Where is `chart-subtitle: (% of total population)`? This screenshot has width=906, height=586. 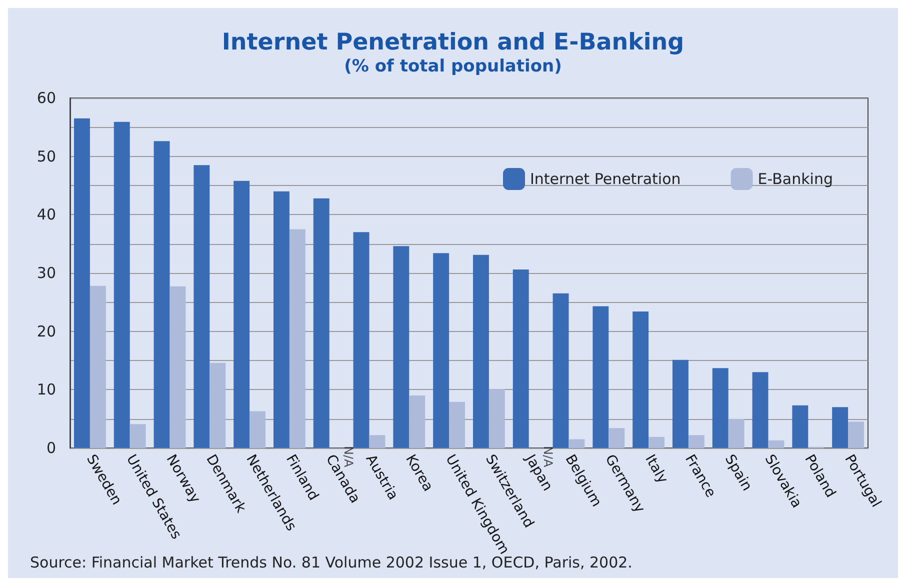 chart-subtitle: (% of total population) is located at coordinates (453, 66).